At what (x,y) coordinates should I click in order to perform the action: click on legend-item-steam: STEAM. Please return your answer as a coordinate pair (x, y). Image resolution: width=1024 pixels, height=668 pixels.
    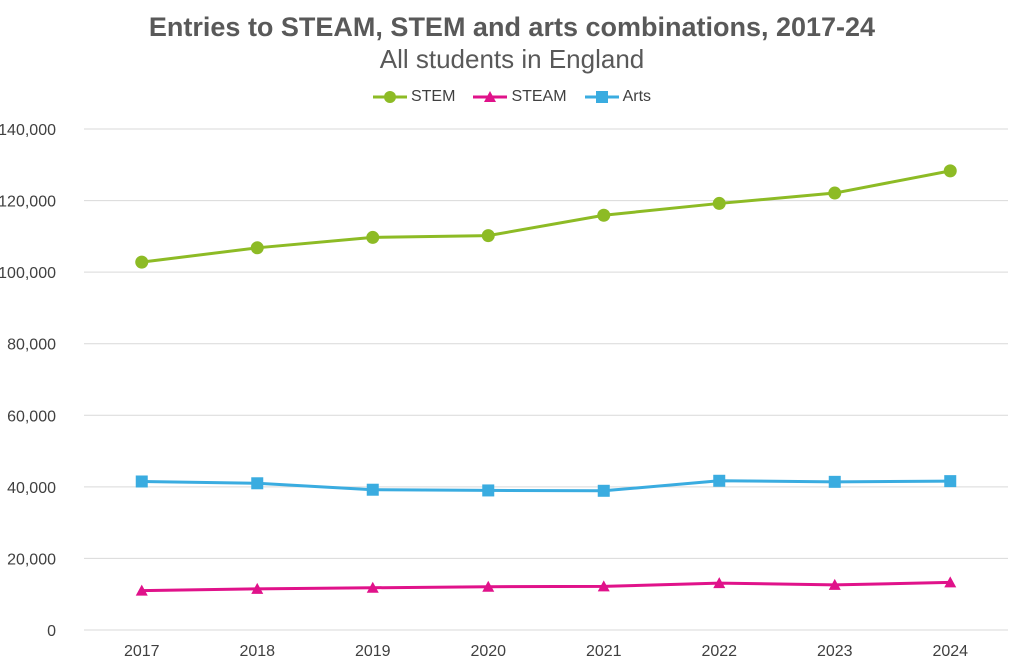
    Looking at the image, I should click on (520, 97).